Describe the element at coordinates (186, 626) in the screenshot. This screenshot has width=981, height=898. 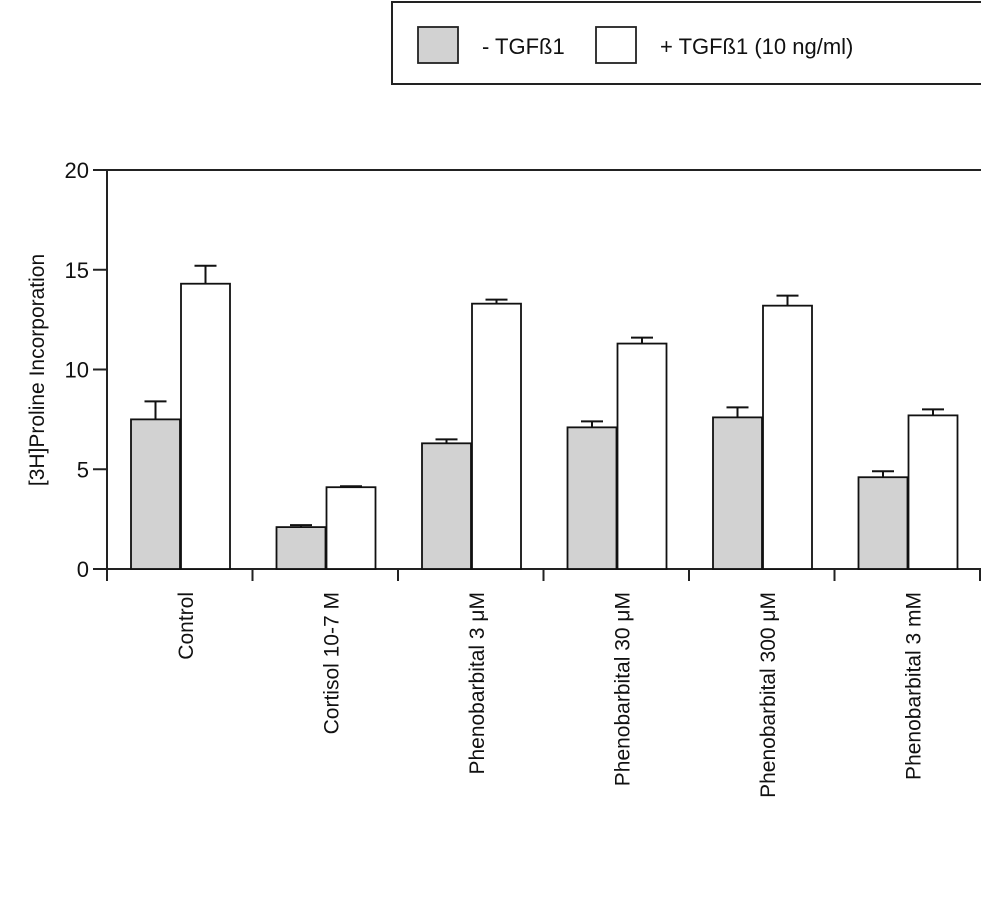
I see `x-category-label: Control` at that location.